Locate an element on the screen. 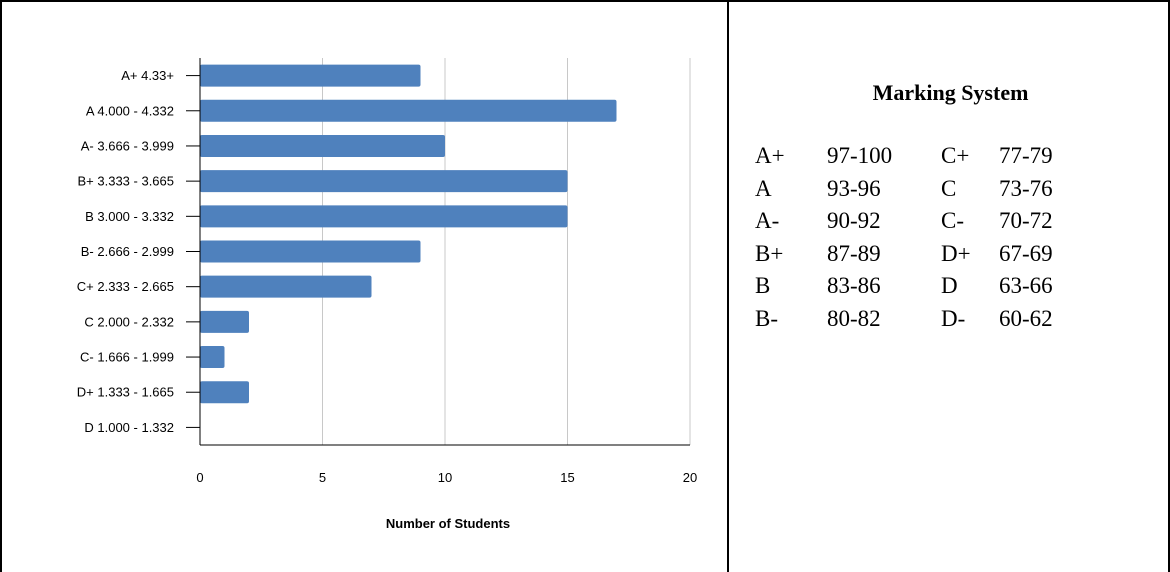 This screenshot has width=1170, height=572. marking-system-title: Marking System is located at coordinates (950, 92).